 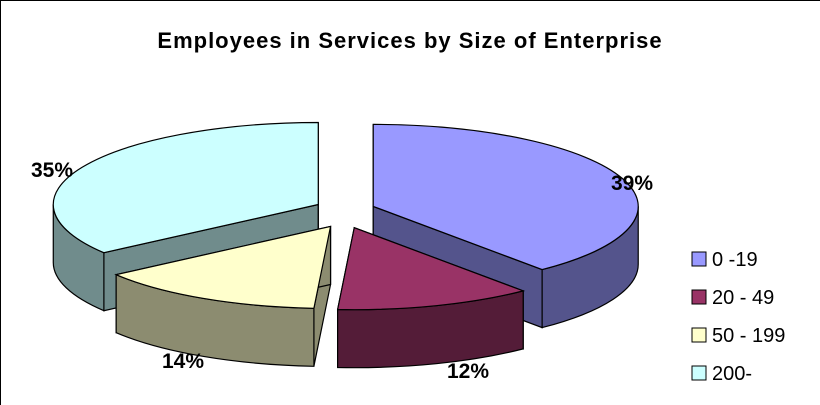 I want to click on pie-slice-4-top, so click(x=185, y=187).